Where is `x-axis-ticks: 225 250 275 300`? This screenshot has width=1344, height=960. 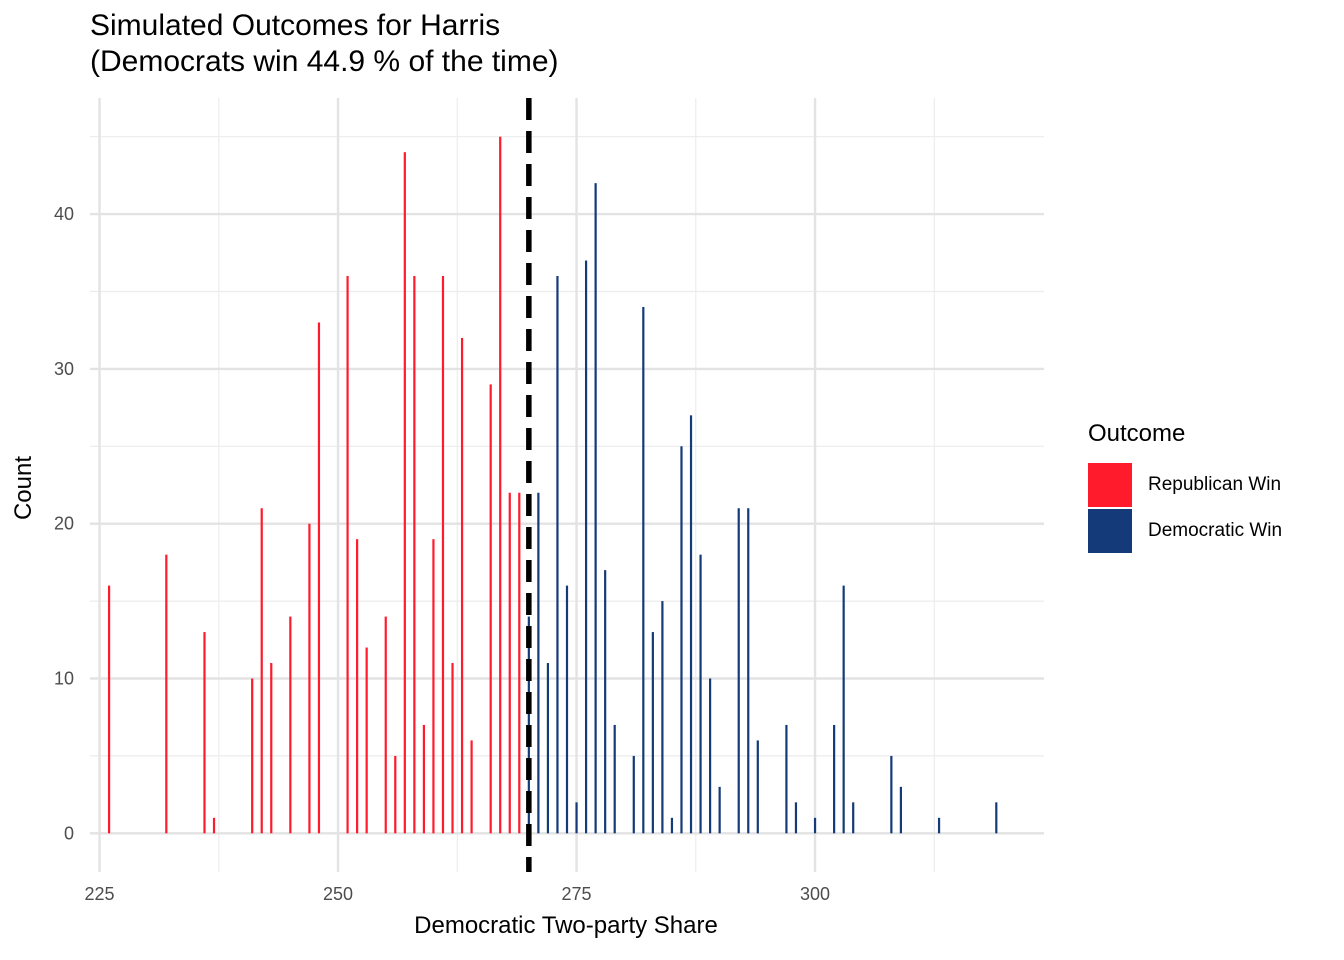 x-axis-ticks: 225 250 275 300 is located at coordinates (458, 894).